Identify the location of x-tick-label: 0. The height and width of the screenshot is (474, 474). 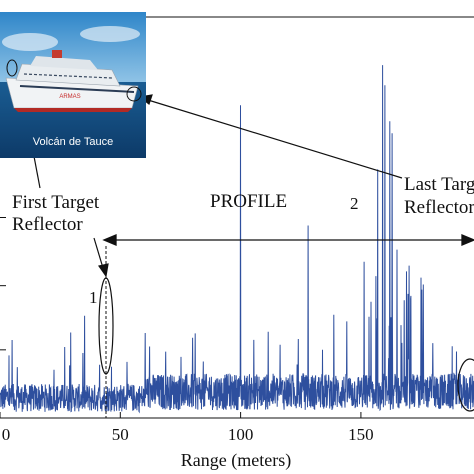
(6, 434).